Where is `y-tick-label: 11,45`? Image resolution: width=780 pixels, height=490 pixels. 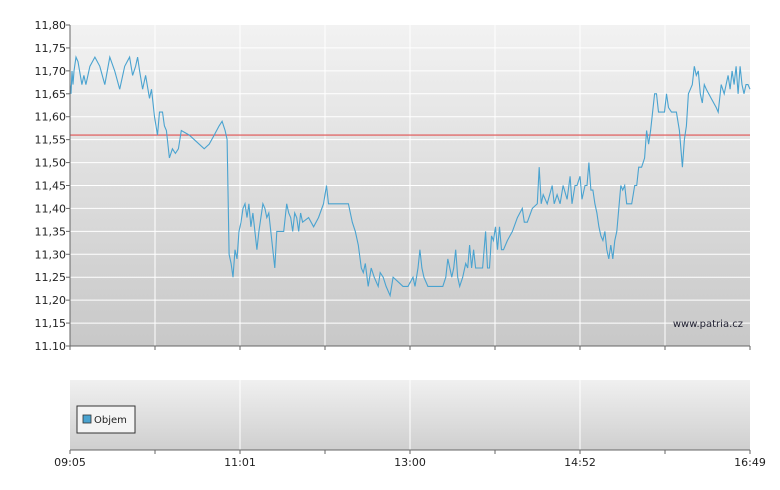
y-tick-label: 11,45 is located at coordinates (51, 186).